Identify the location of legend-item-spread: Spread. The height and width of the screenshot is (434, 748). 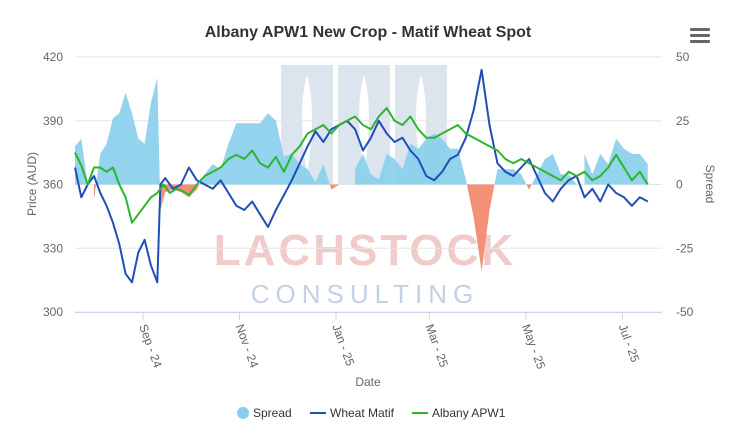
(264, 413).